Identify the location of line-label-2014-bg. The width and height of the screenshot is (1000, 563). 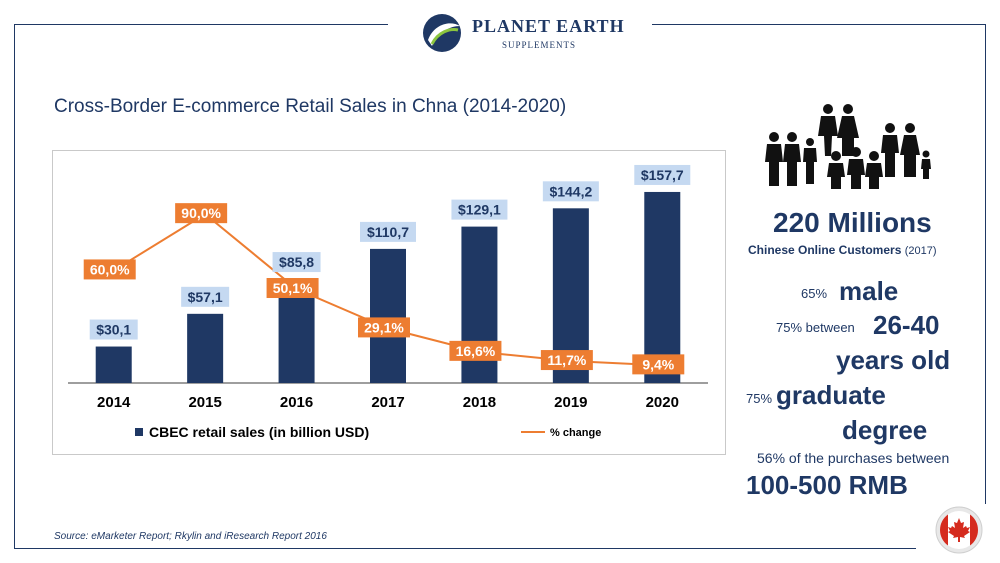
(109, 269).